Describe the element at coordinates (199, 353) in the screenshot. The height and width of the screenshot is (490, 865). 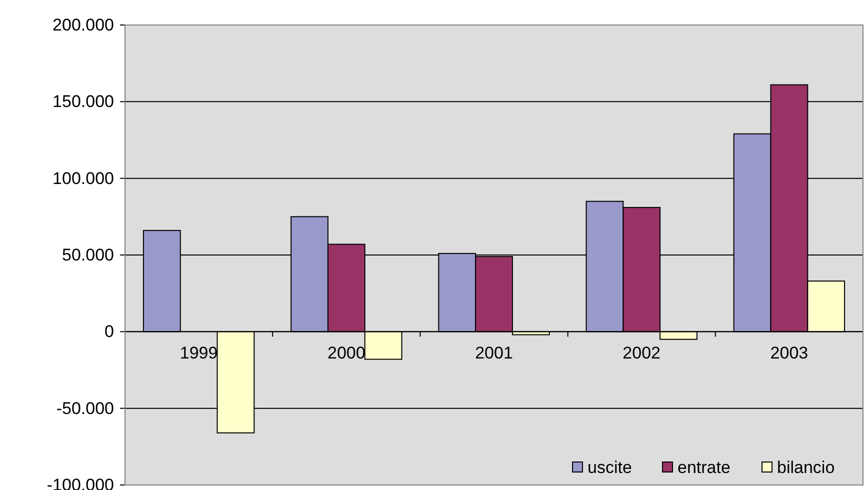
I see `x-tick-label: 1999` at that location.